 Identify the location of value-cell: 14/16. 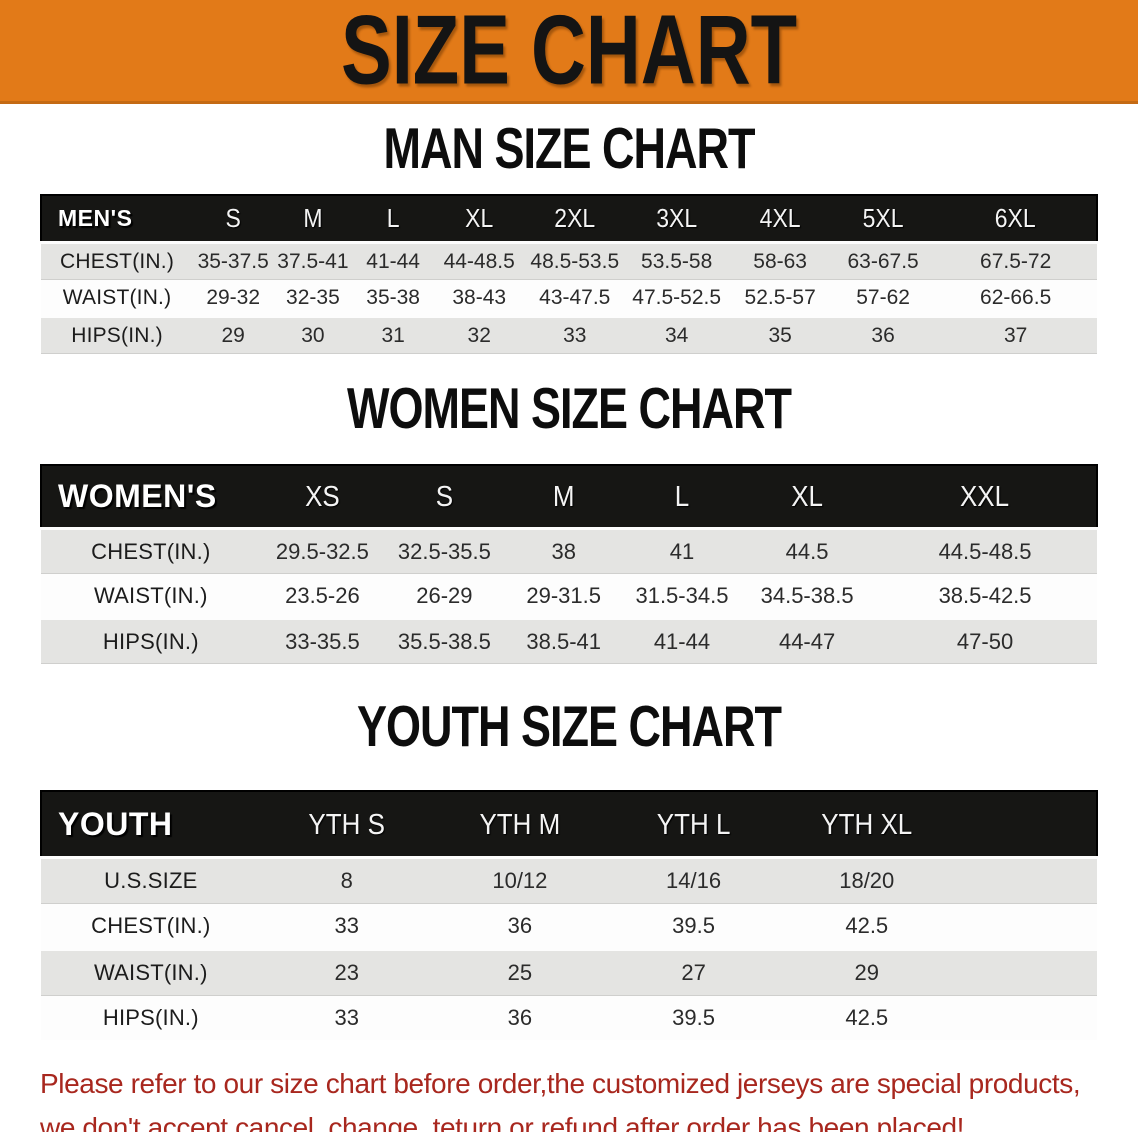
(694, 880).